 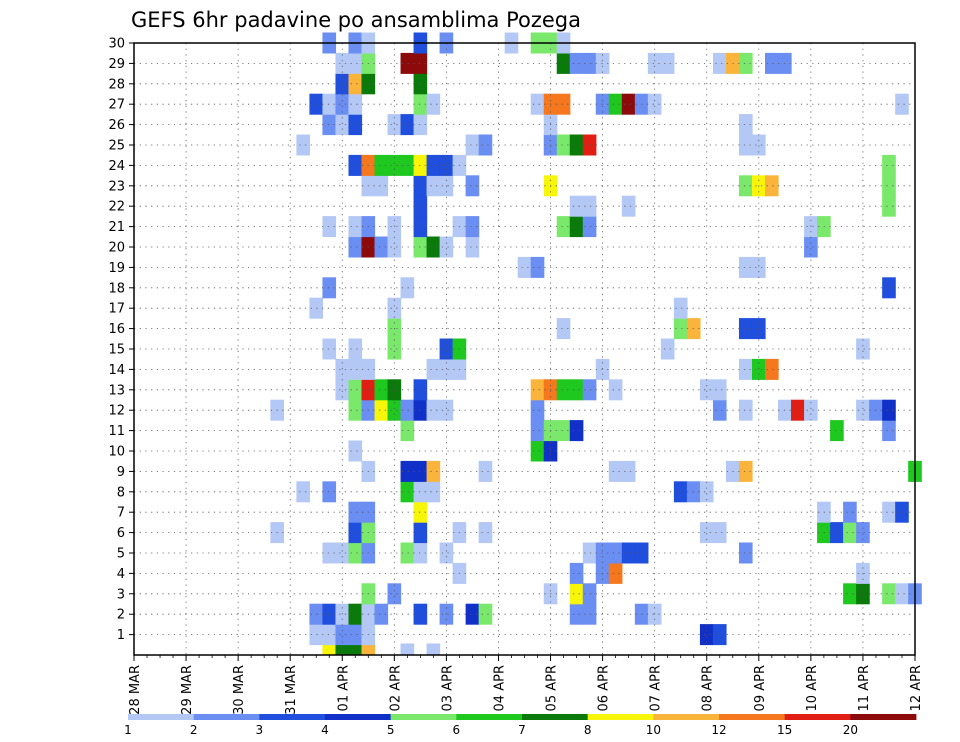 I want to click on x-tick-label: 07 APR, so click(x=656, y=688).